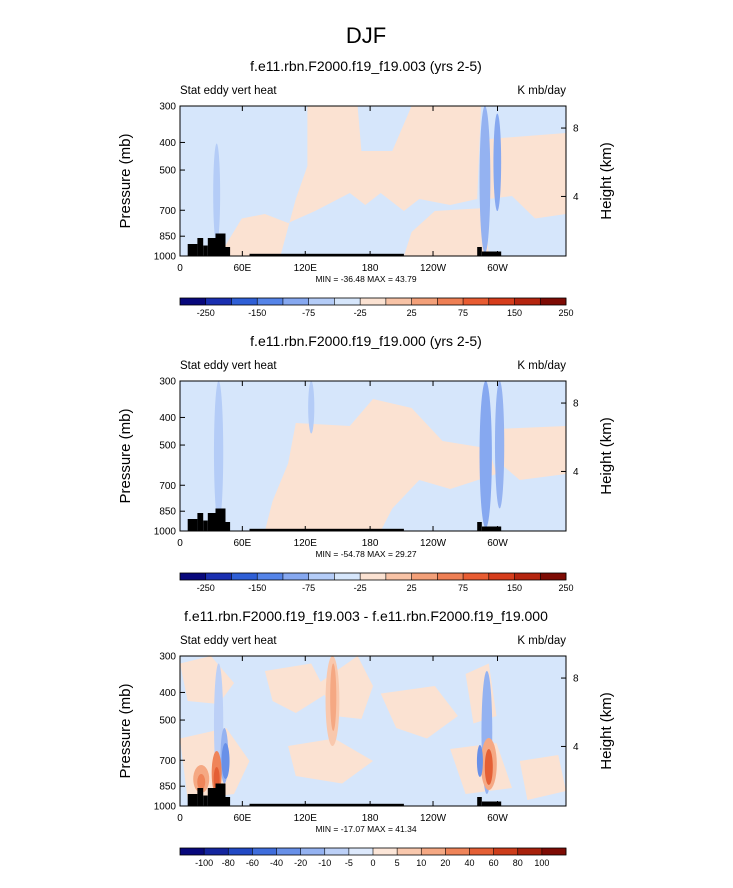  Describe the element at coordinates (494, 863) in the screenshot. I see `colorbar-label: 60` at that location.